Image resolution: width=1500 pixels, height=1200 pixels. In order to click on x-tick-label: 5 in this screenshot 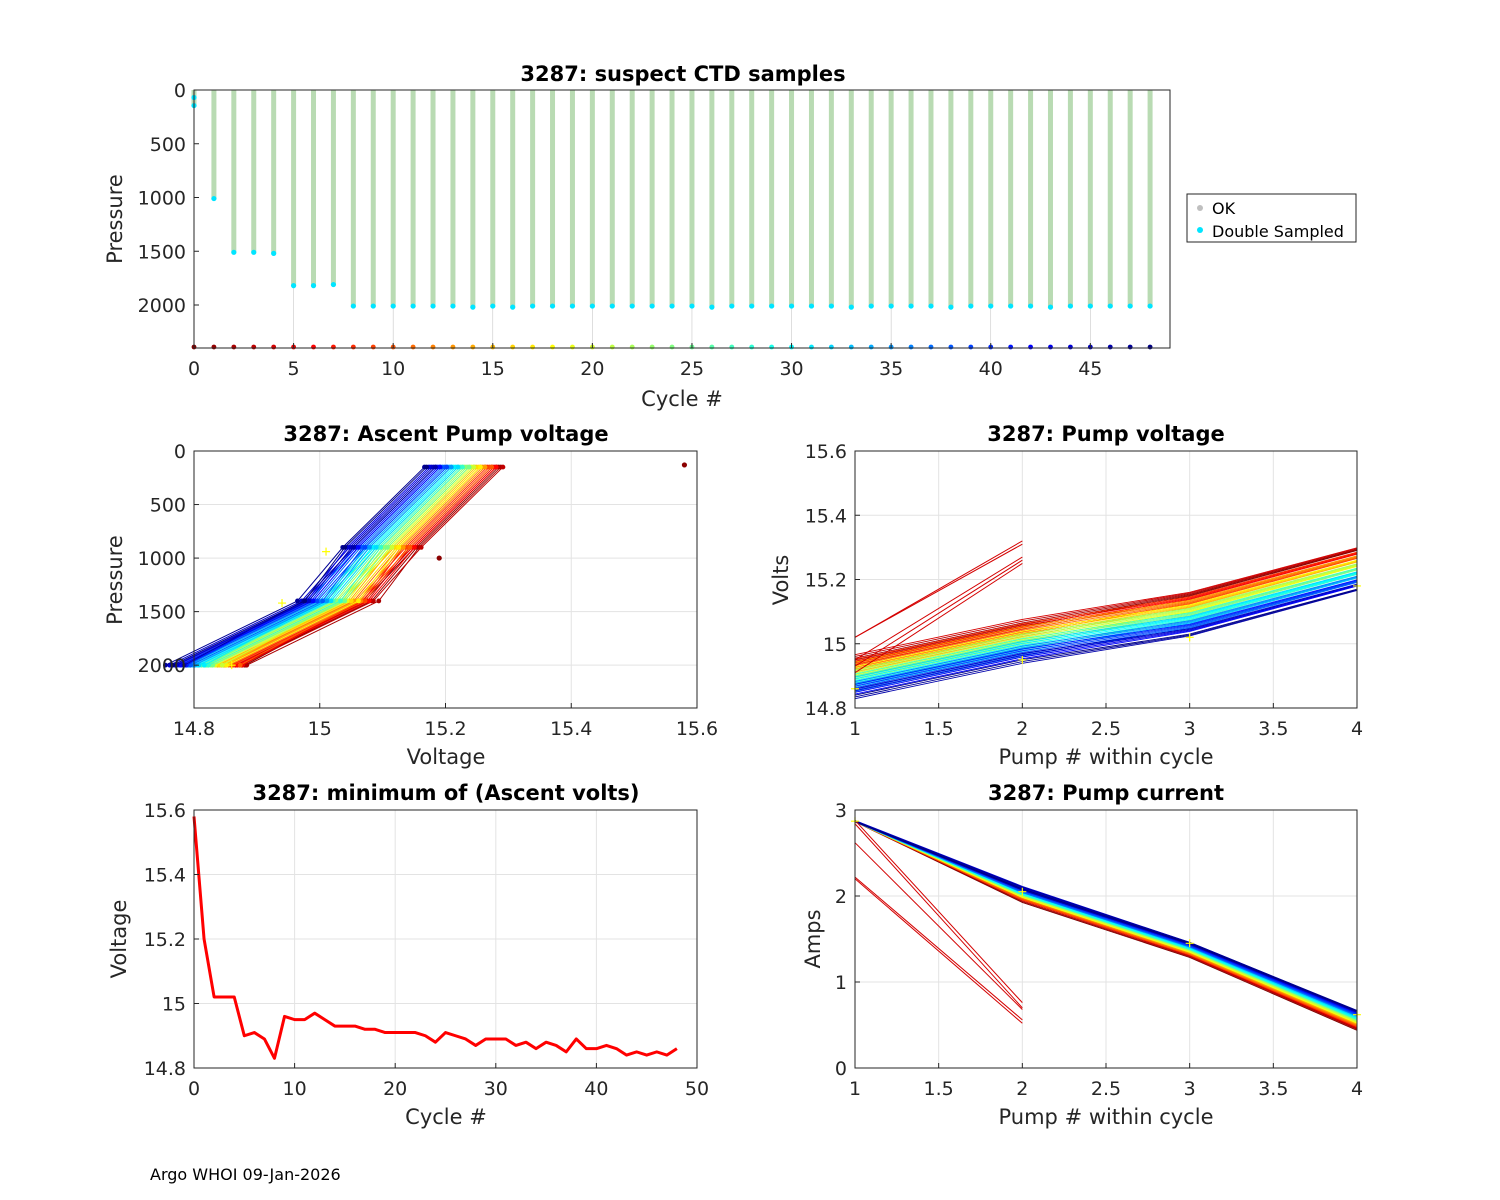, I will do `click(294, 369)`.